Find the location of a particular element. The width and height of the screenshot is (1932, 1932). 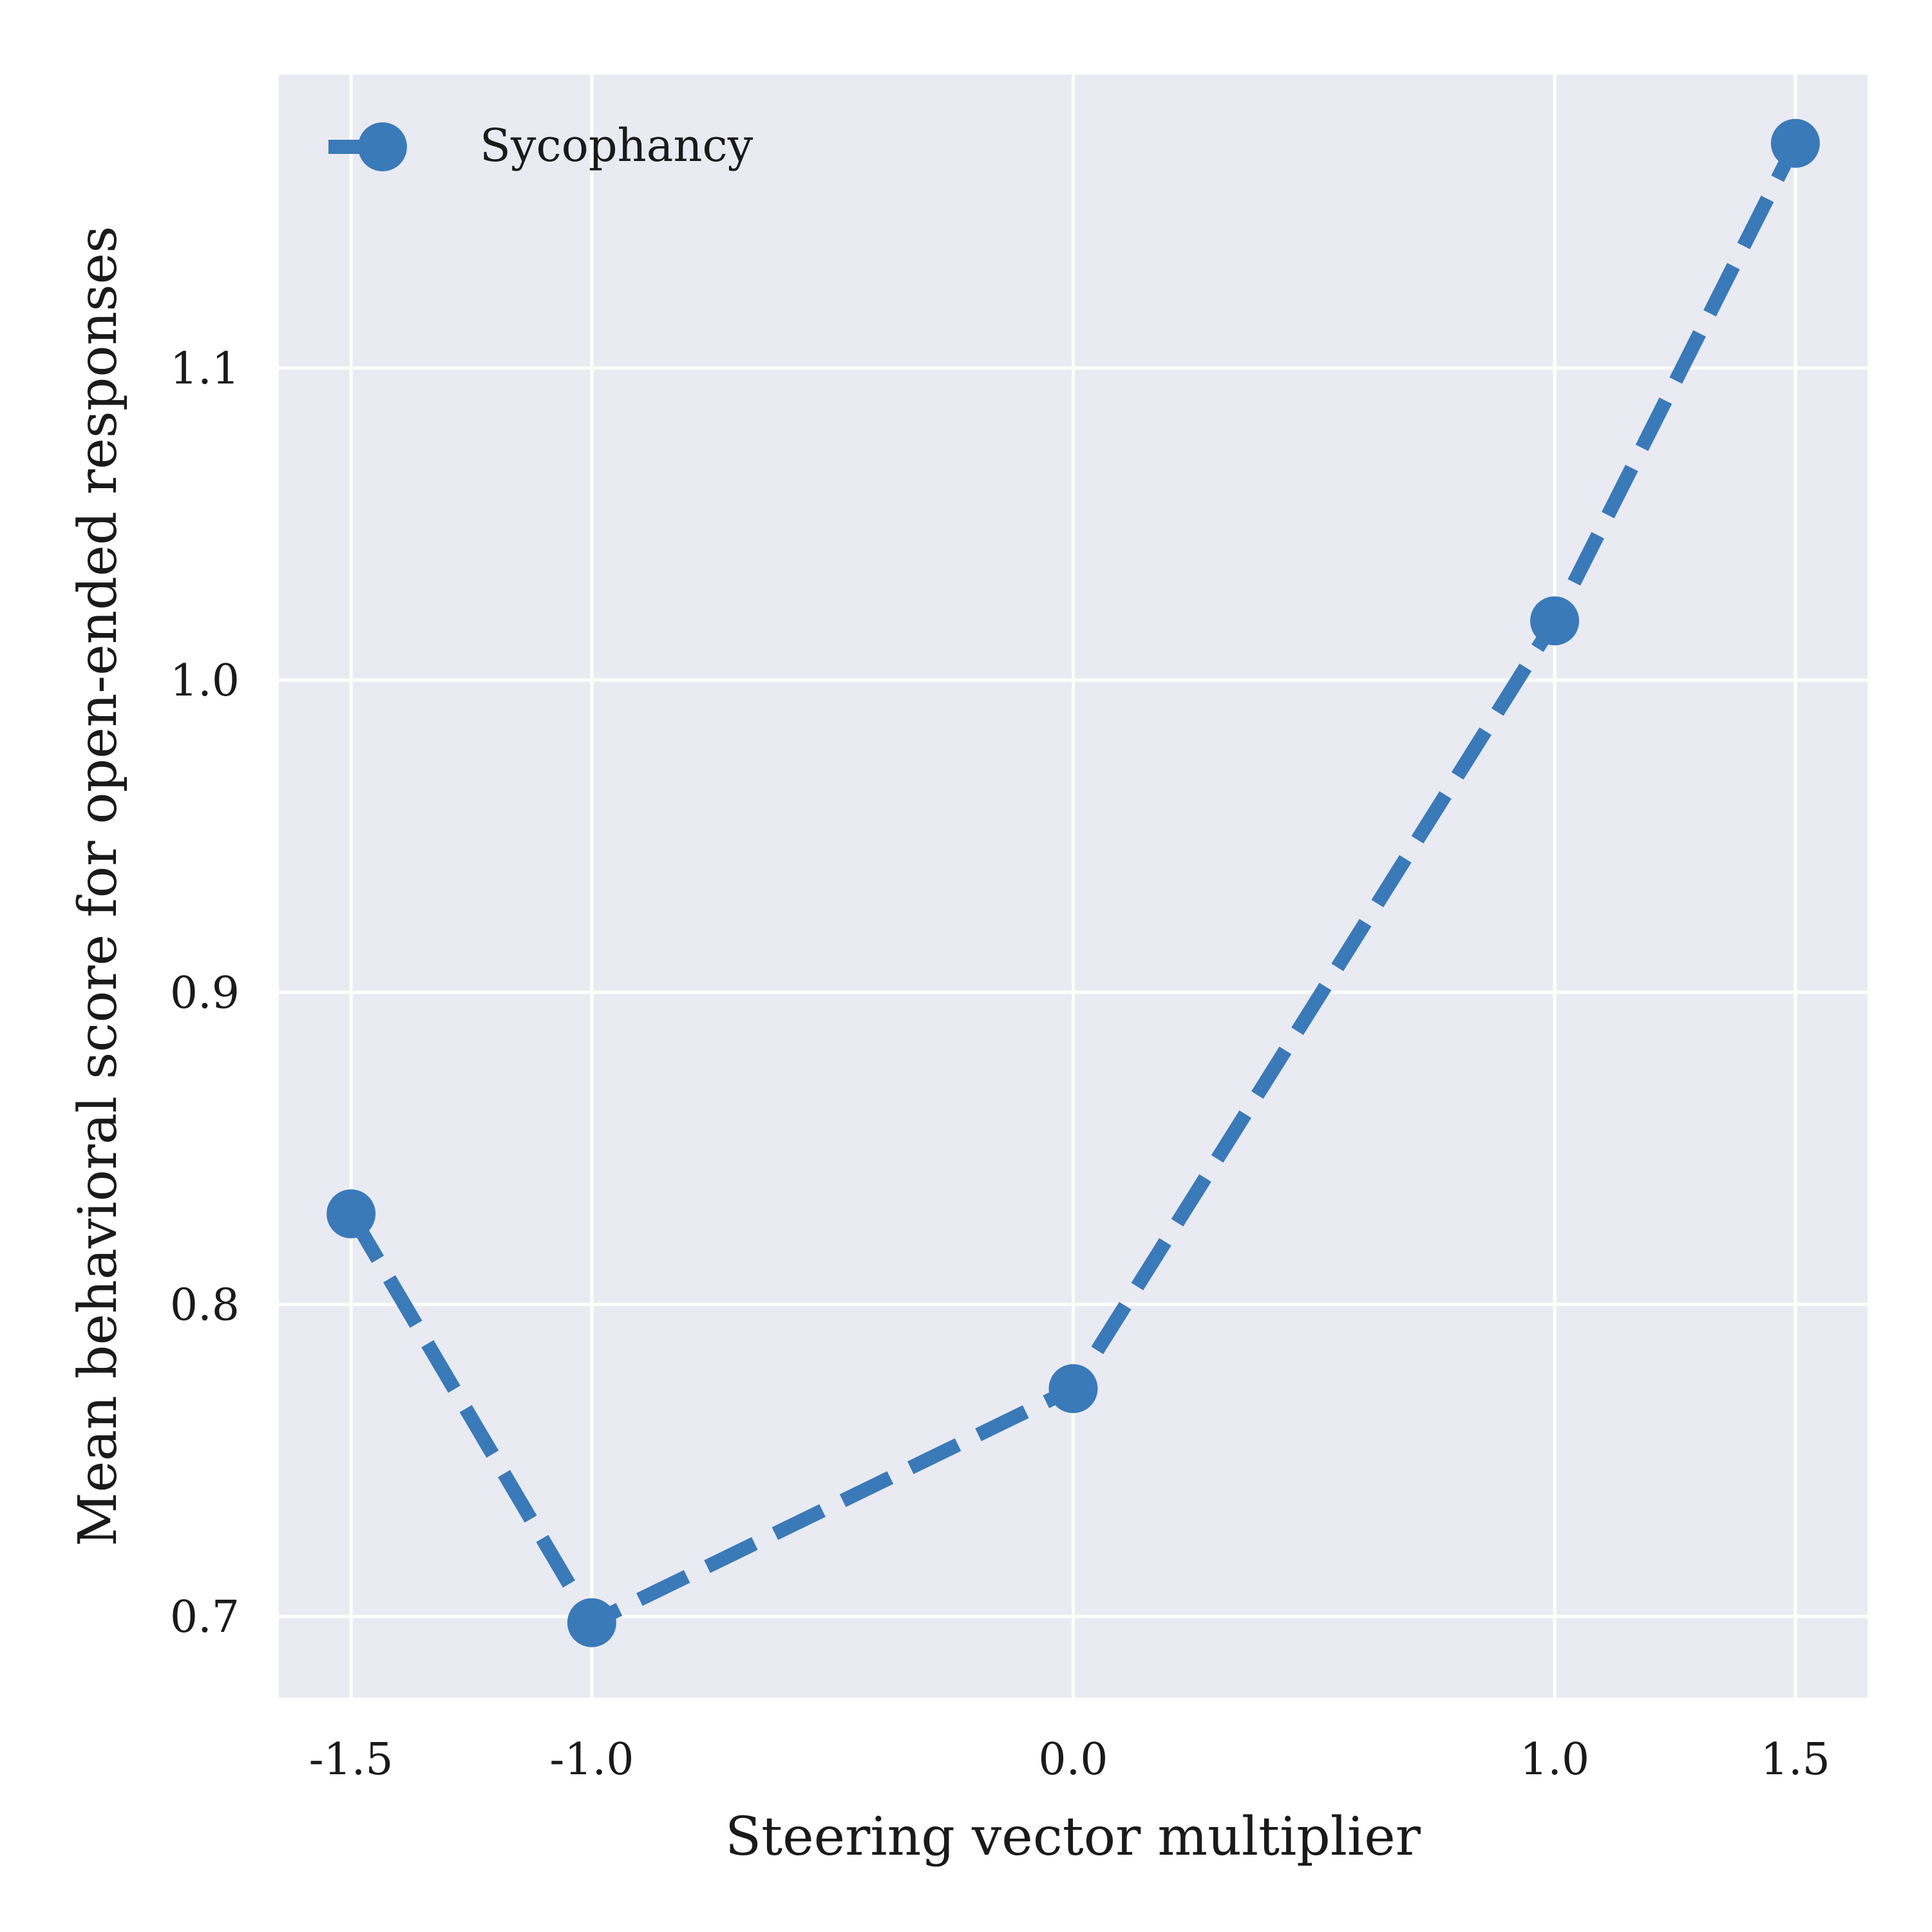

y-axis-ticks: 0.7 0.8 0.9 1.0 1.1 is located at coordinates (205, 994).